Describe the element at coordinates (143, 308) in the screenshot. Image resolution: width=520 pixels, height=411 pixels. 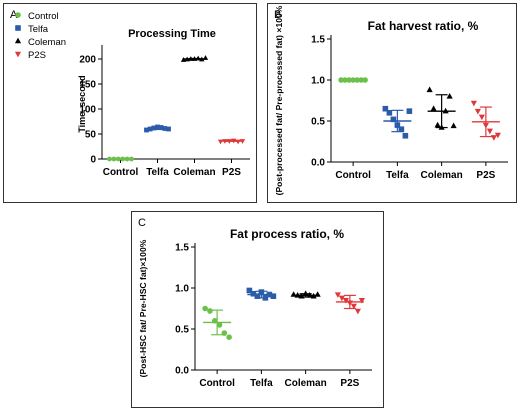
I see `y-axis-label: (Post-HSC fat/ Pre-HSC fat)×100%` at that location.